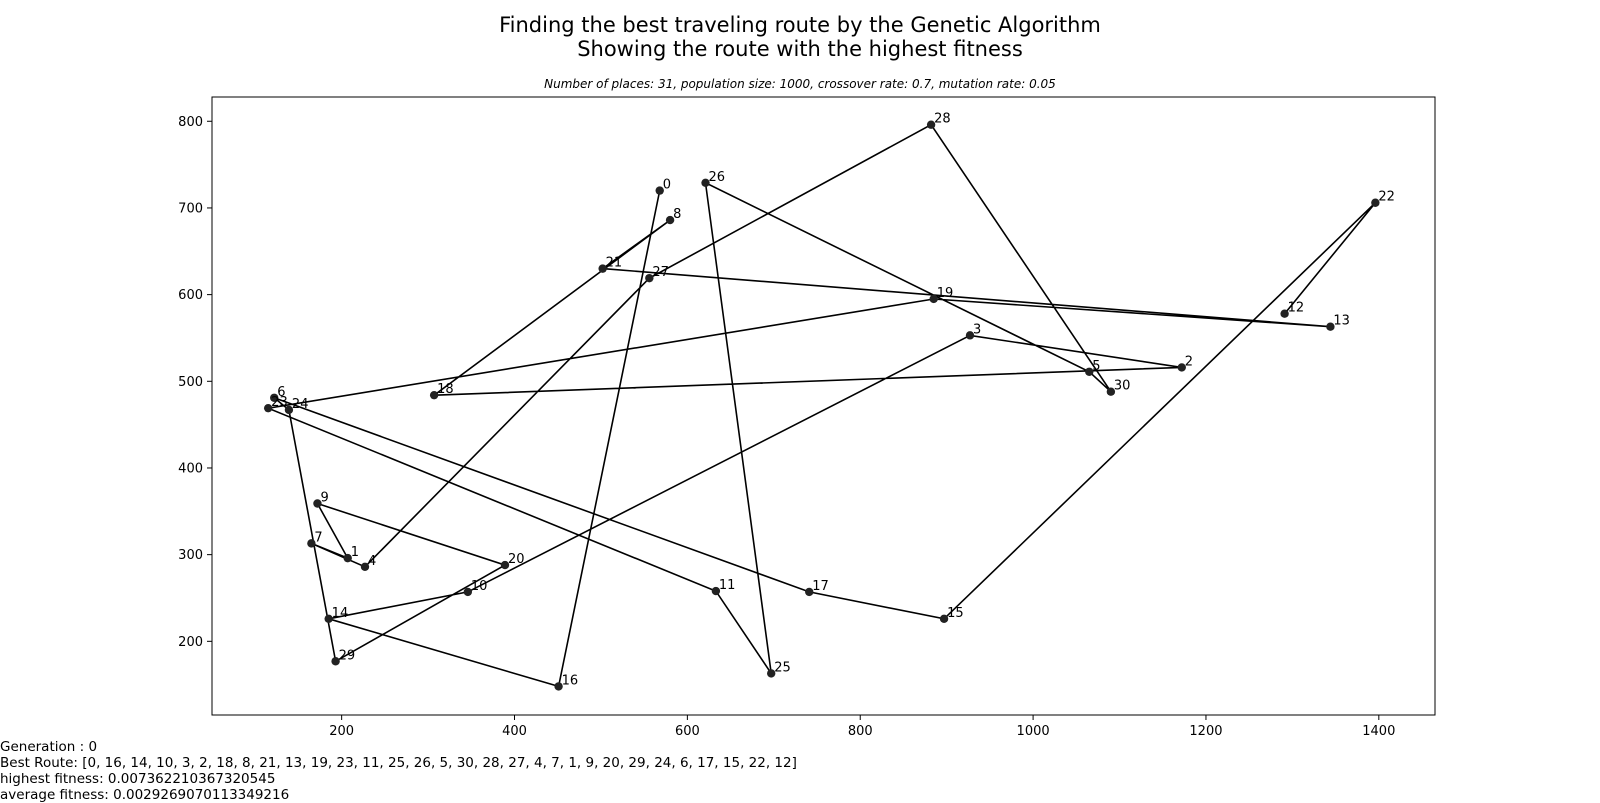 The image size is (1600, 803). What do you see at coordinates (190, 382) in the screenshot?
I see `y-tick-label: 500` at bounding box center [190, 382].